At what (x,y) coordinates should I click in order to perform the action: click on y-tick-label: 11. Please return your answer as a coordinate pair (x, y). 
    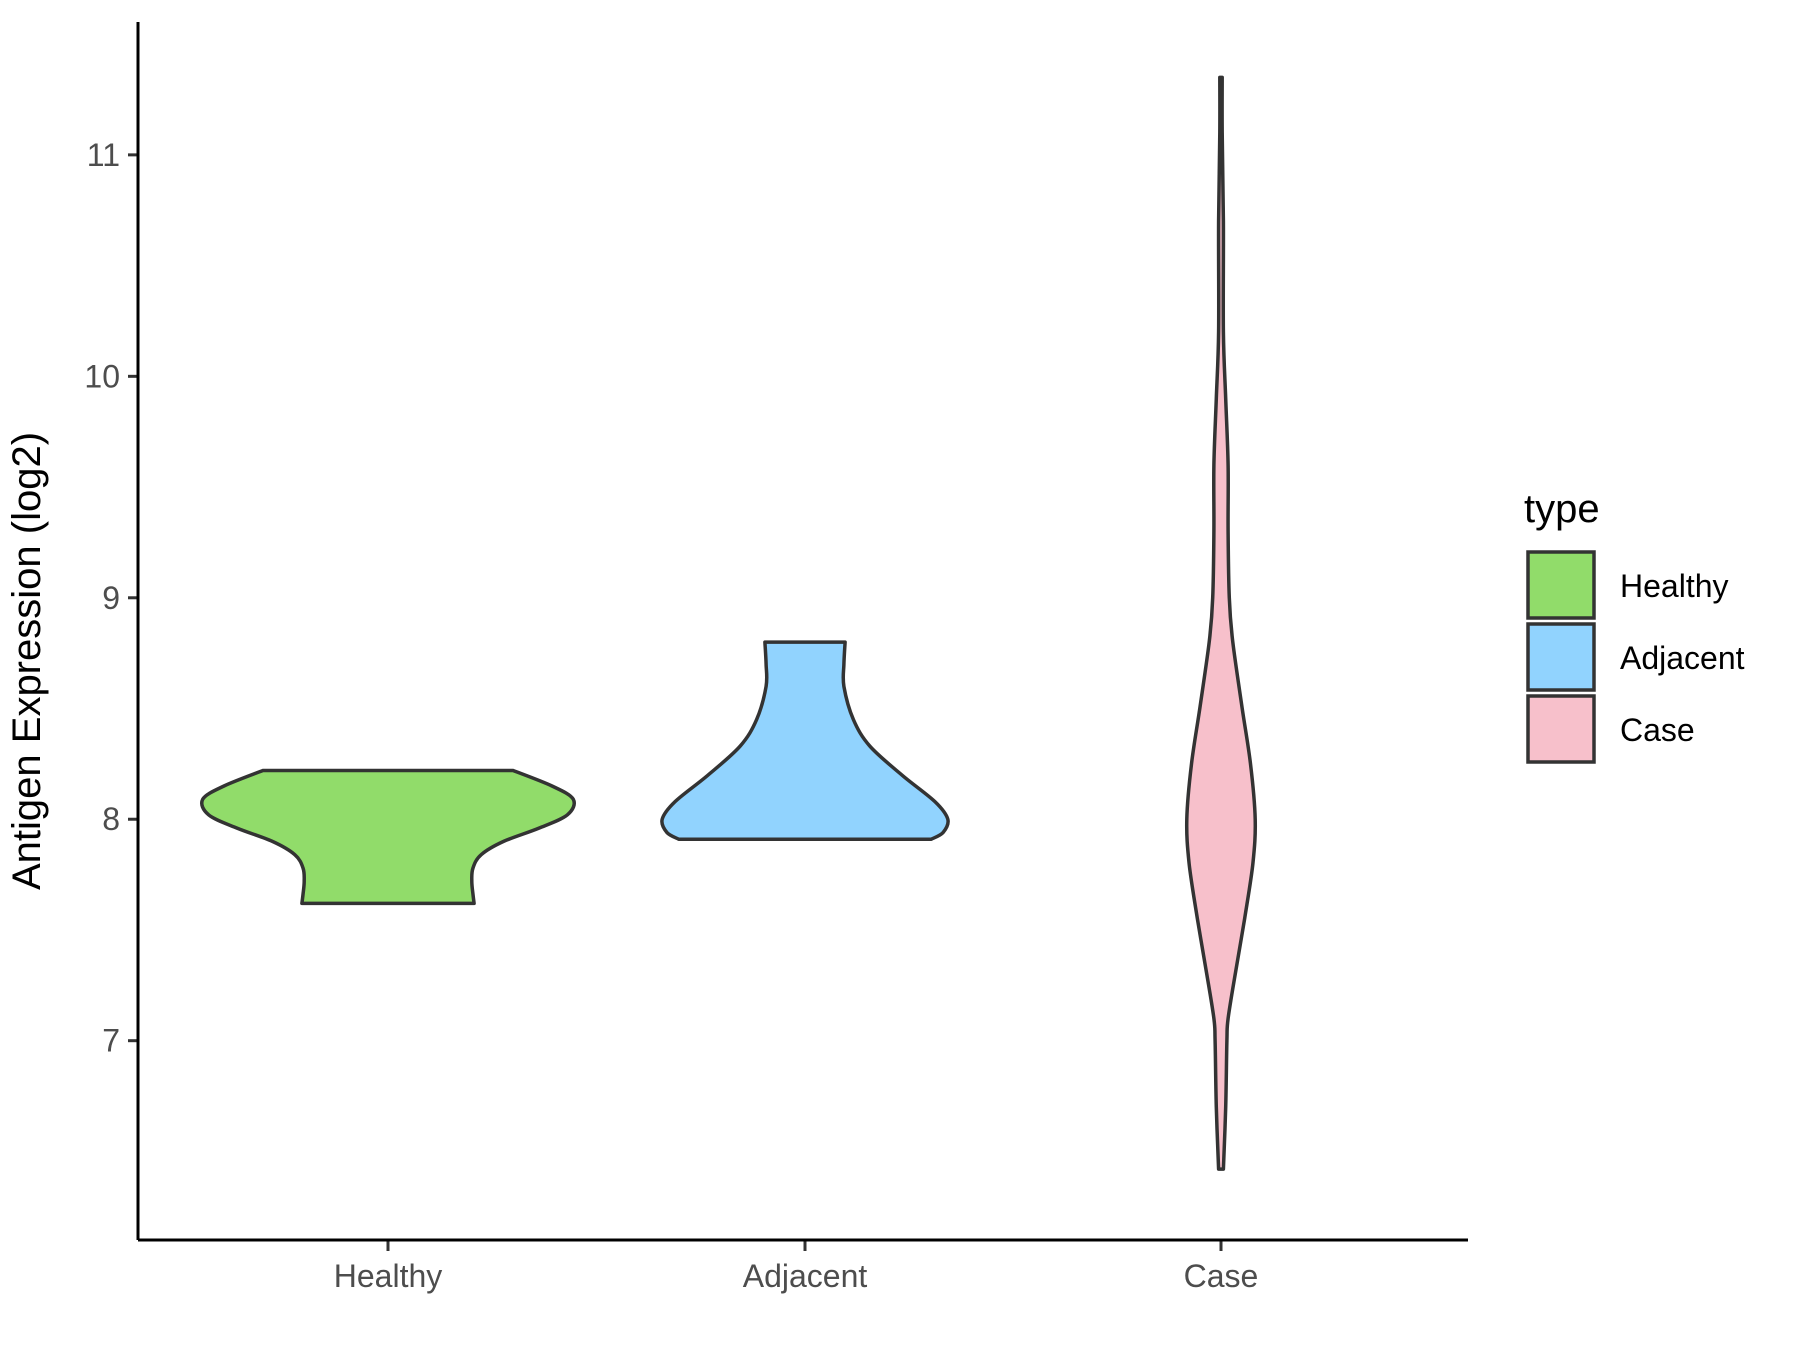
    Looking at the image, I should click on (103, 155).